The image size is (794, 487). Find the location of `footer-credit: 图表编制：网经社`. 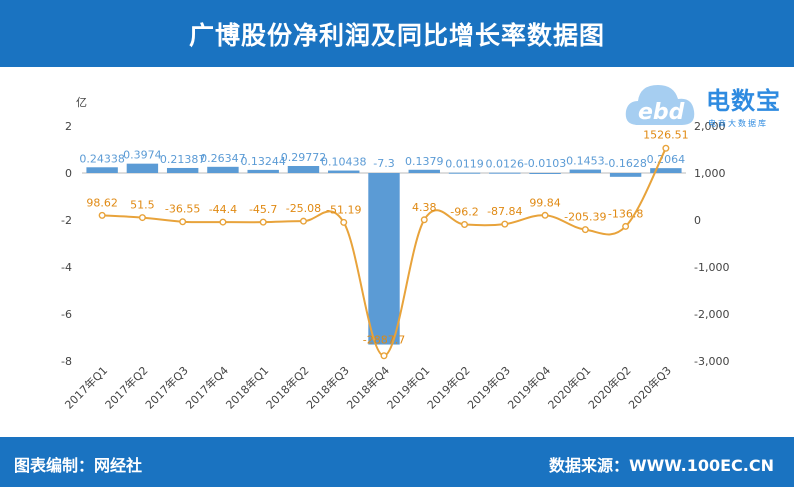

footer-credit: 图表编制：网经社 is located at coordinates (78, 465).